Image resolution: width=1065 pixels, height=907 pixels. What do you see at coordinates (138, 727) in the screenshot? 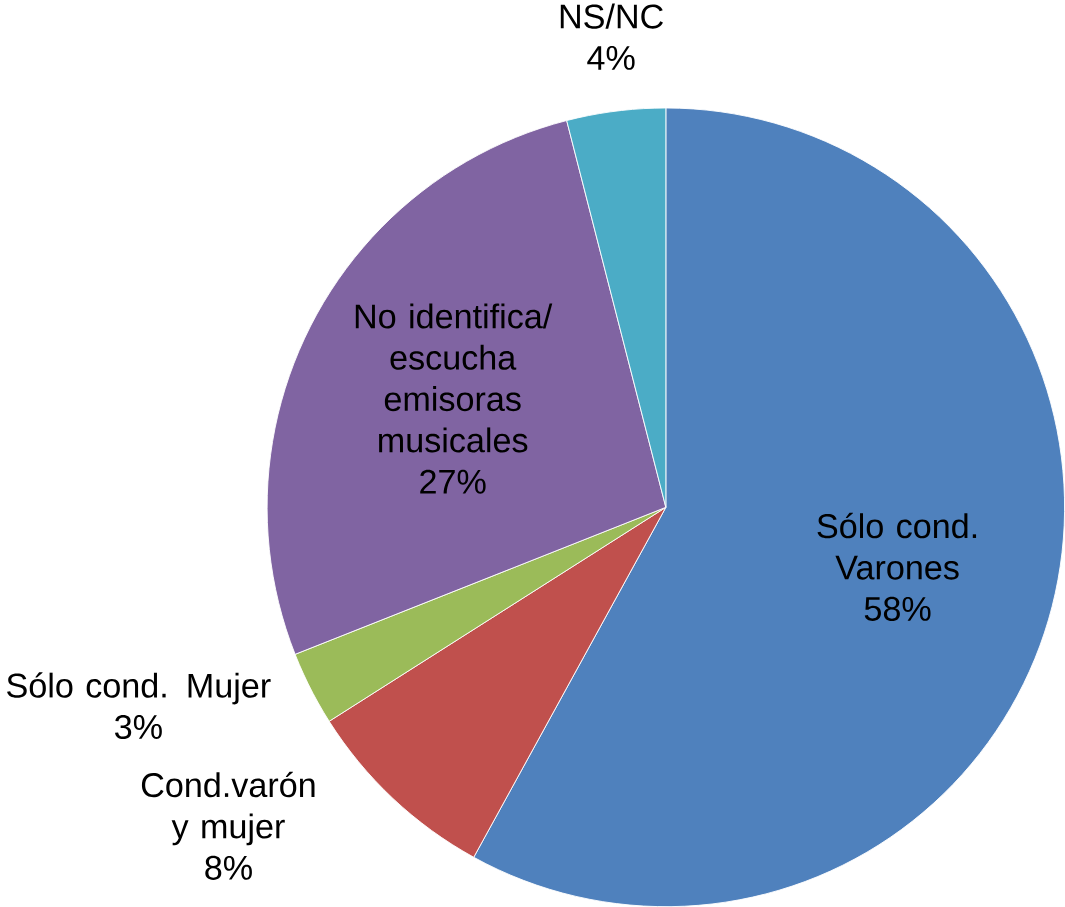
I see `data-label: 3%` at bounding box center [138, 727].